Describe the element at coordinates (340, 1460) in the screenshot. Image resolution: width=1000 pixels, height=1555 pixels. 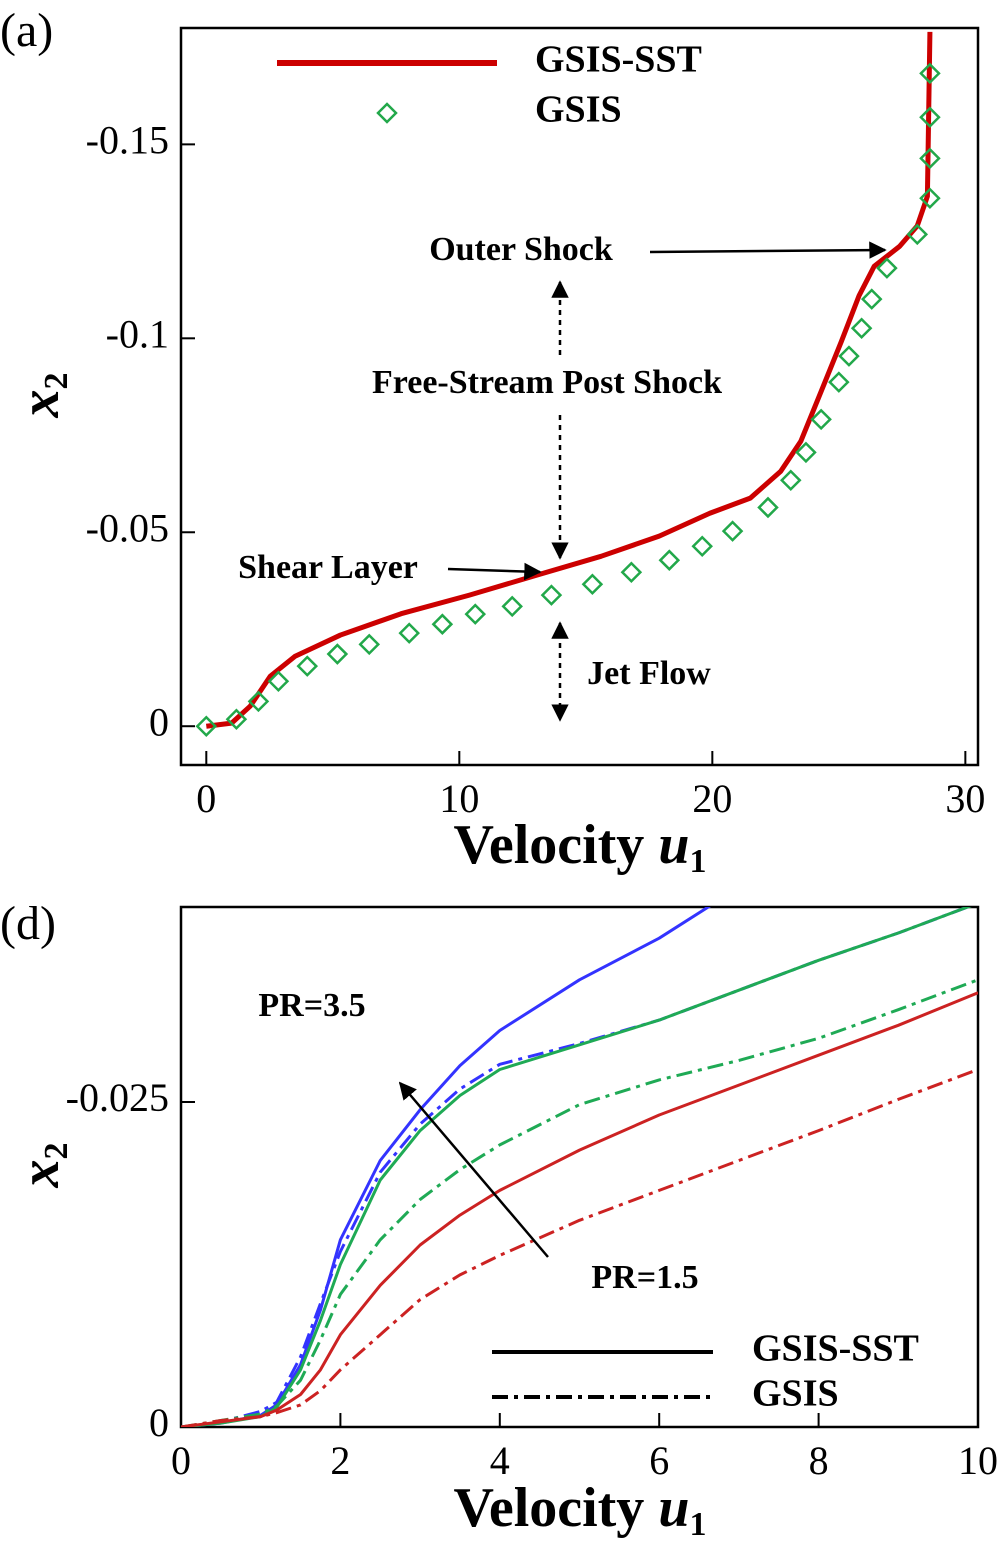
I see `x-tick-label: 2` at that location.